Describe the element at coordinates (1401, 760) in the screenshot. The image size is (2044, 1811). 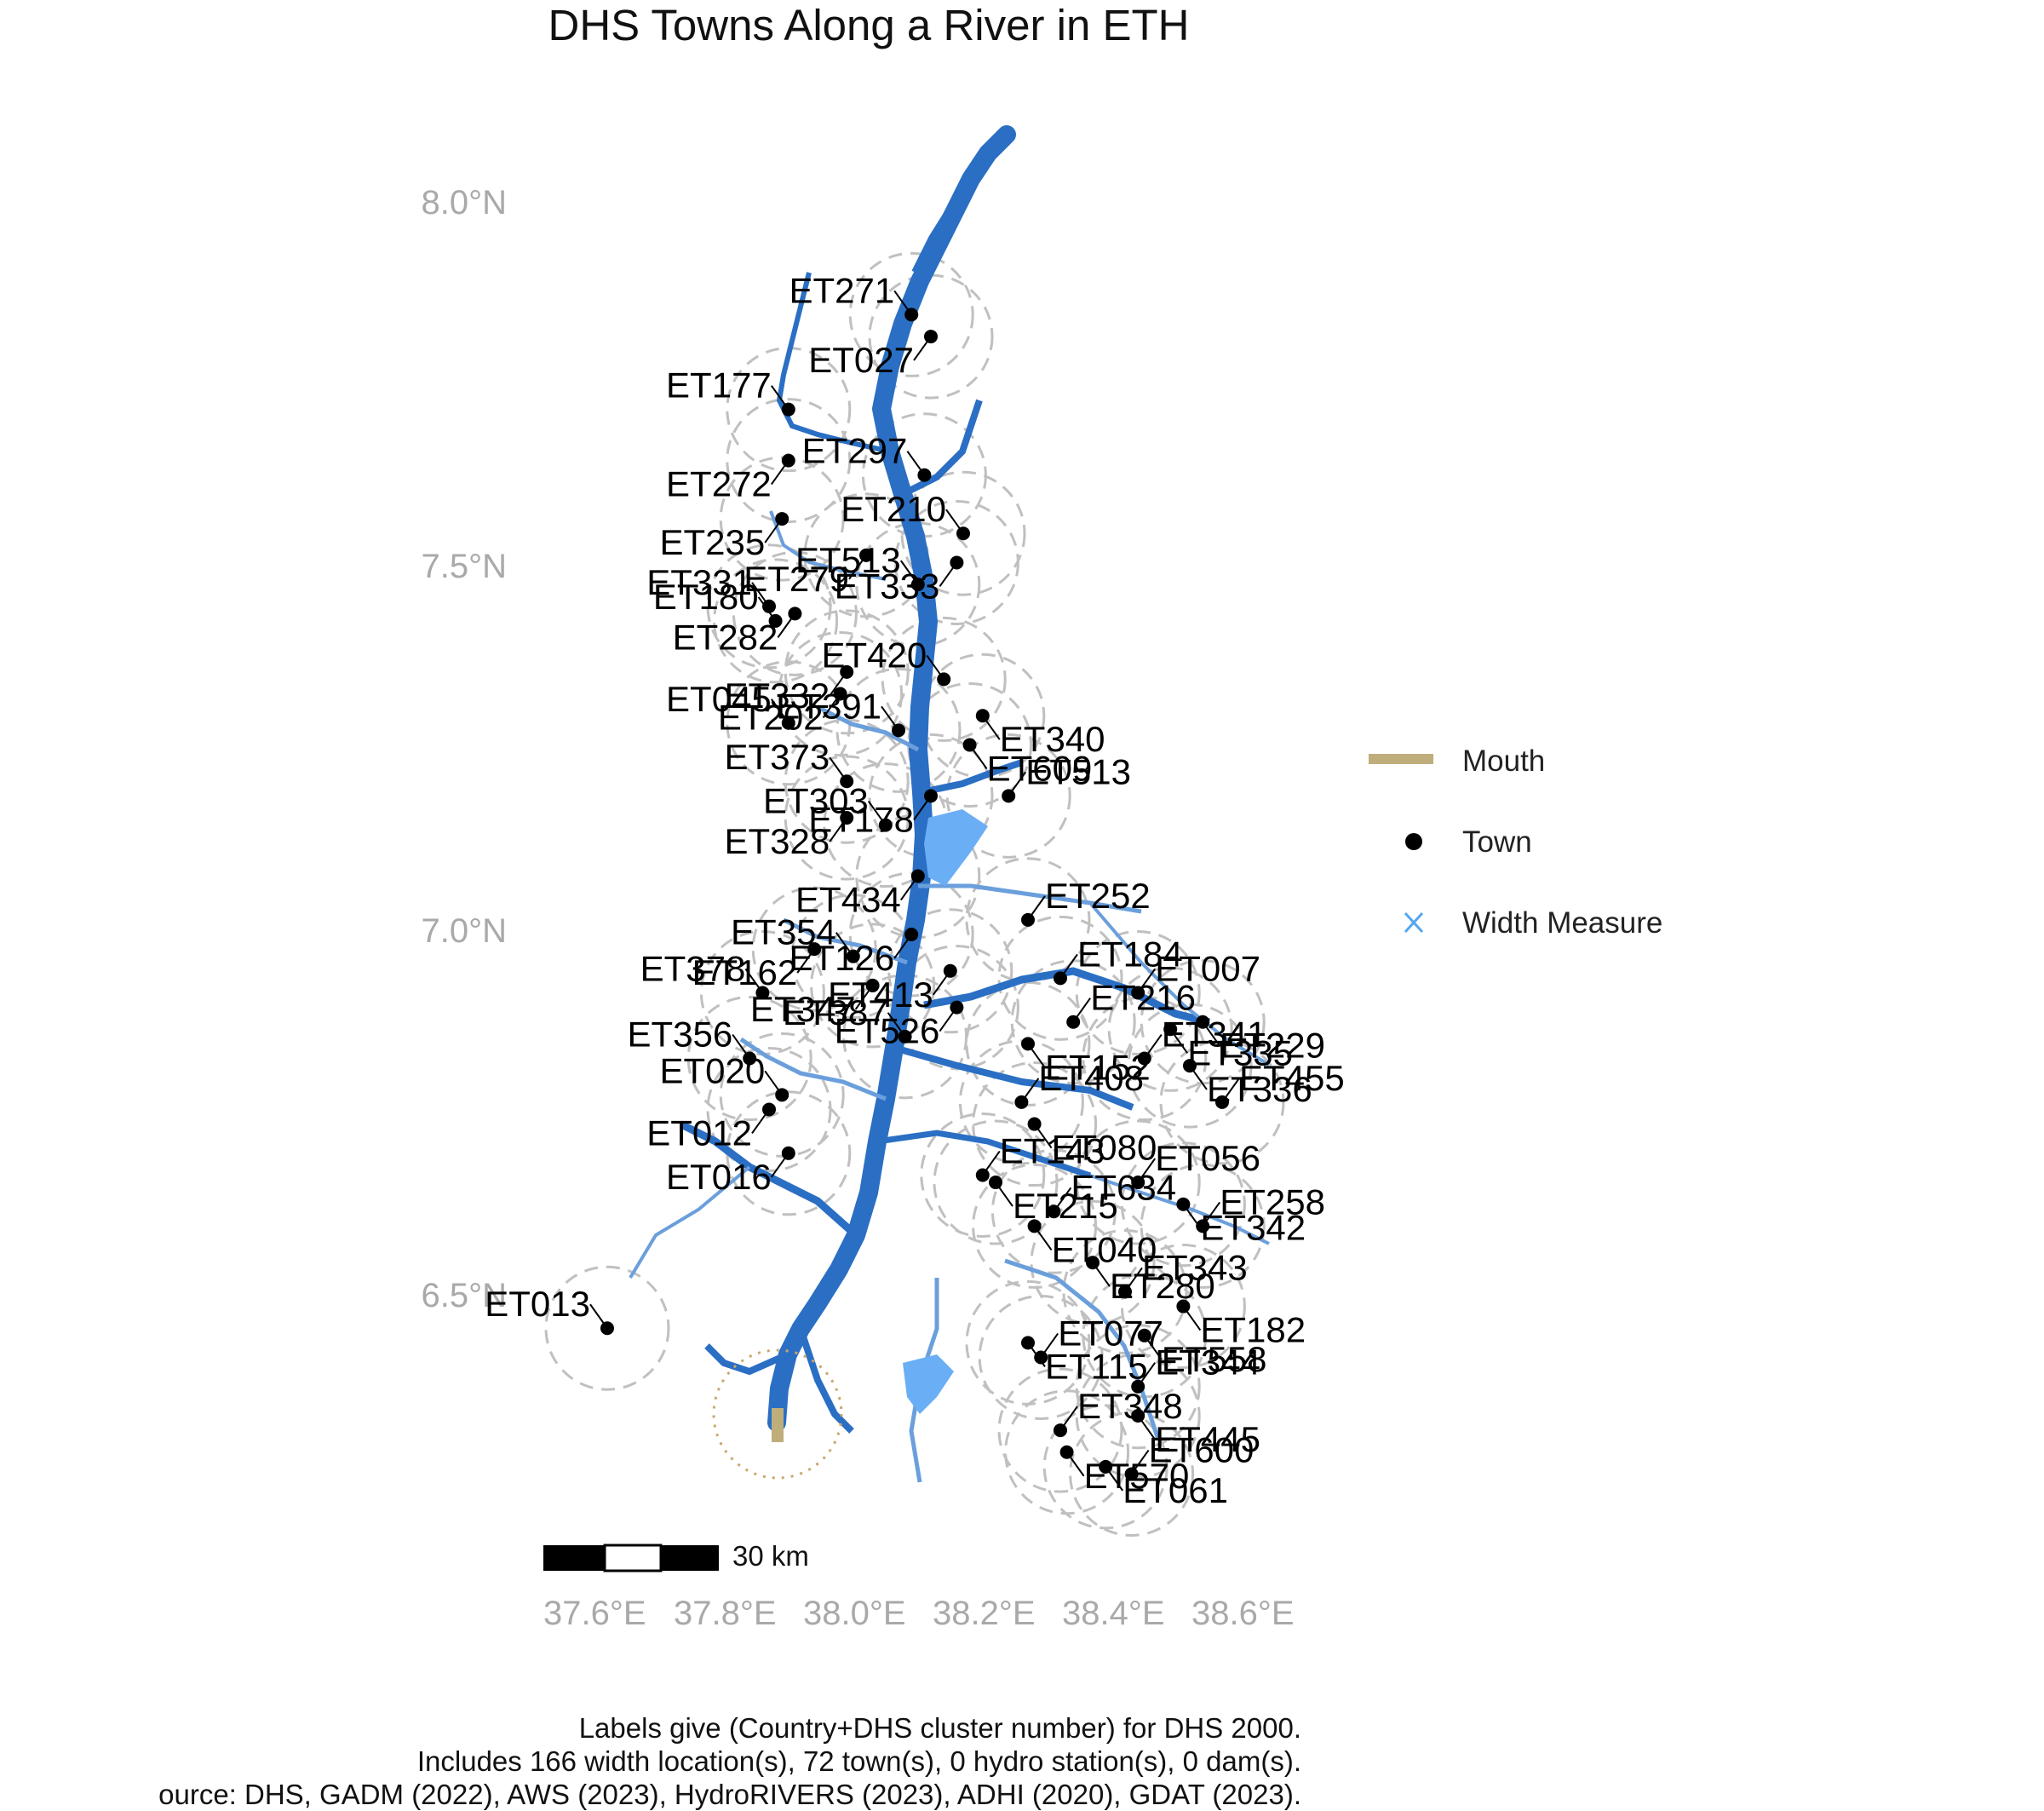
I see `mouth-legend-icon` at that location.